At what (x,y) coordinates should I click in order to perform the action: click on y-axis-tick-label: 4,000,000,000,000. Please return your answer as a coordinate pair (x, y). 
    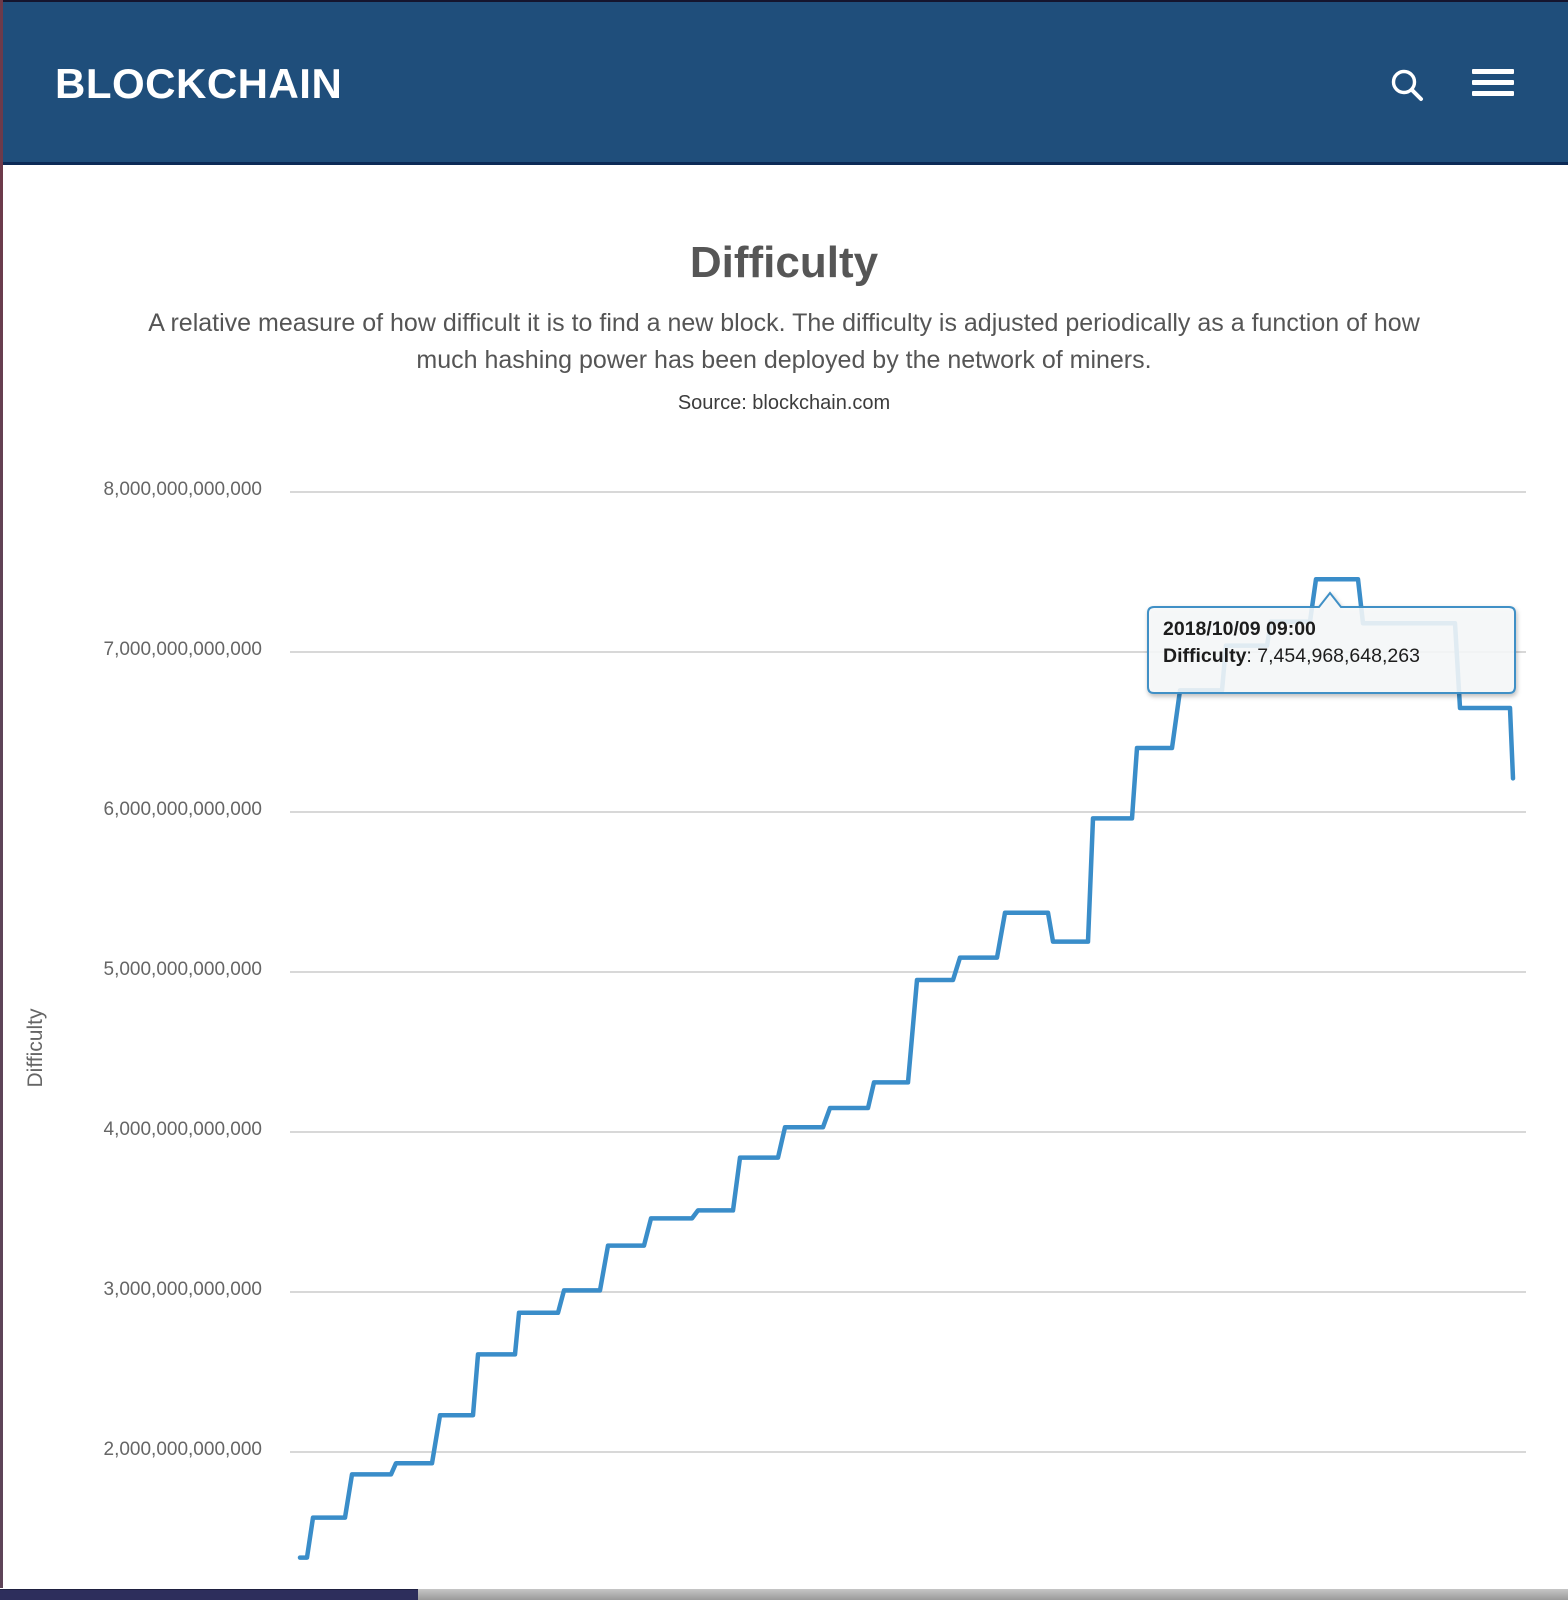
    Looking at the image, I should click on (183, 1129).